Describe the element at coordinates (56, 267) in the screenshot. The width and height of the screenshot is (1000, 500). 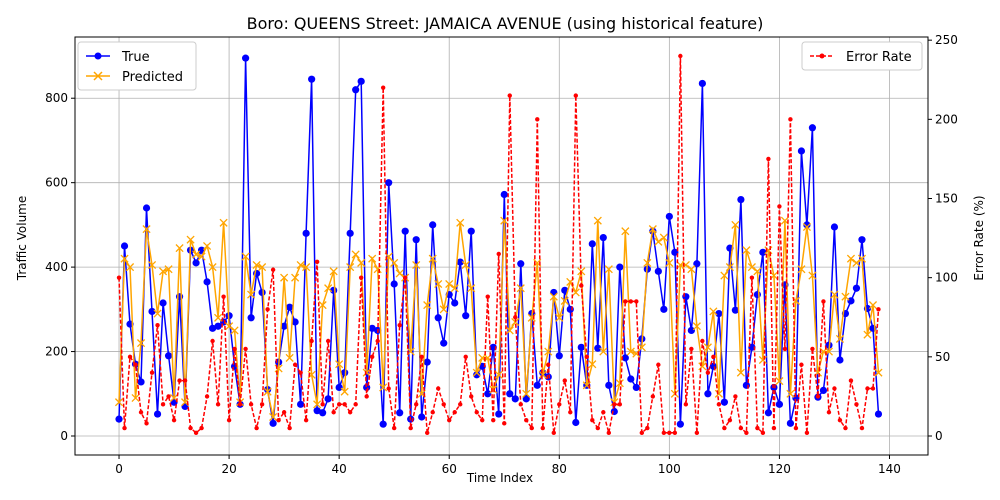
I see `y-left-tick-label: 400` at that location.